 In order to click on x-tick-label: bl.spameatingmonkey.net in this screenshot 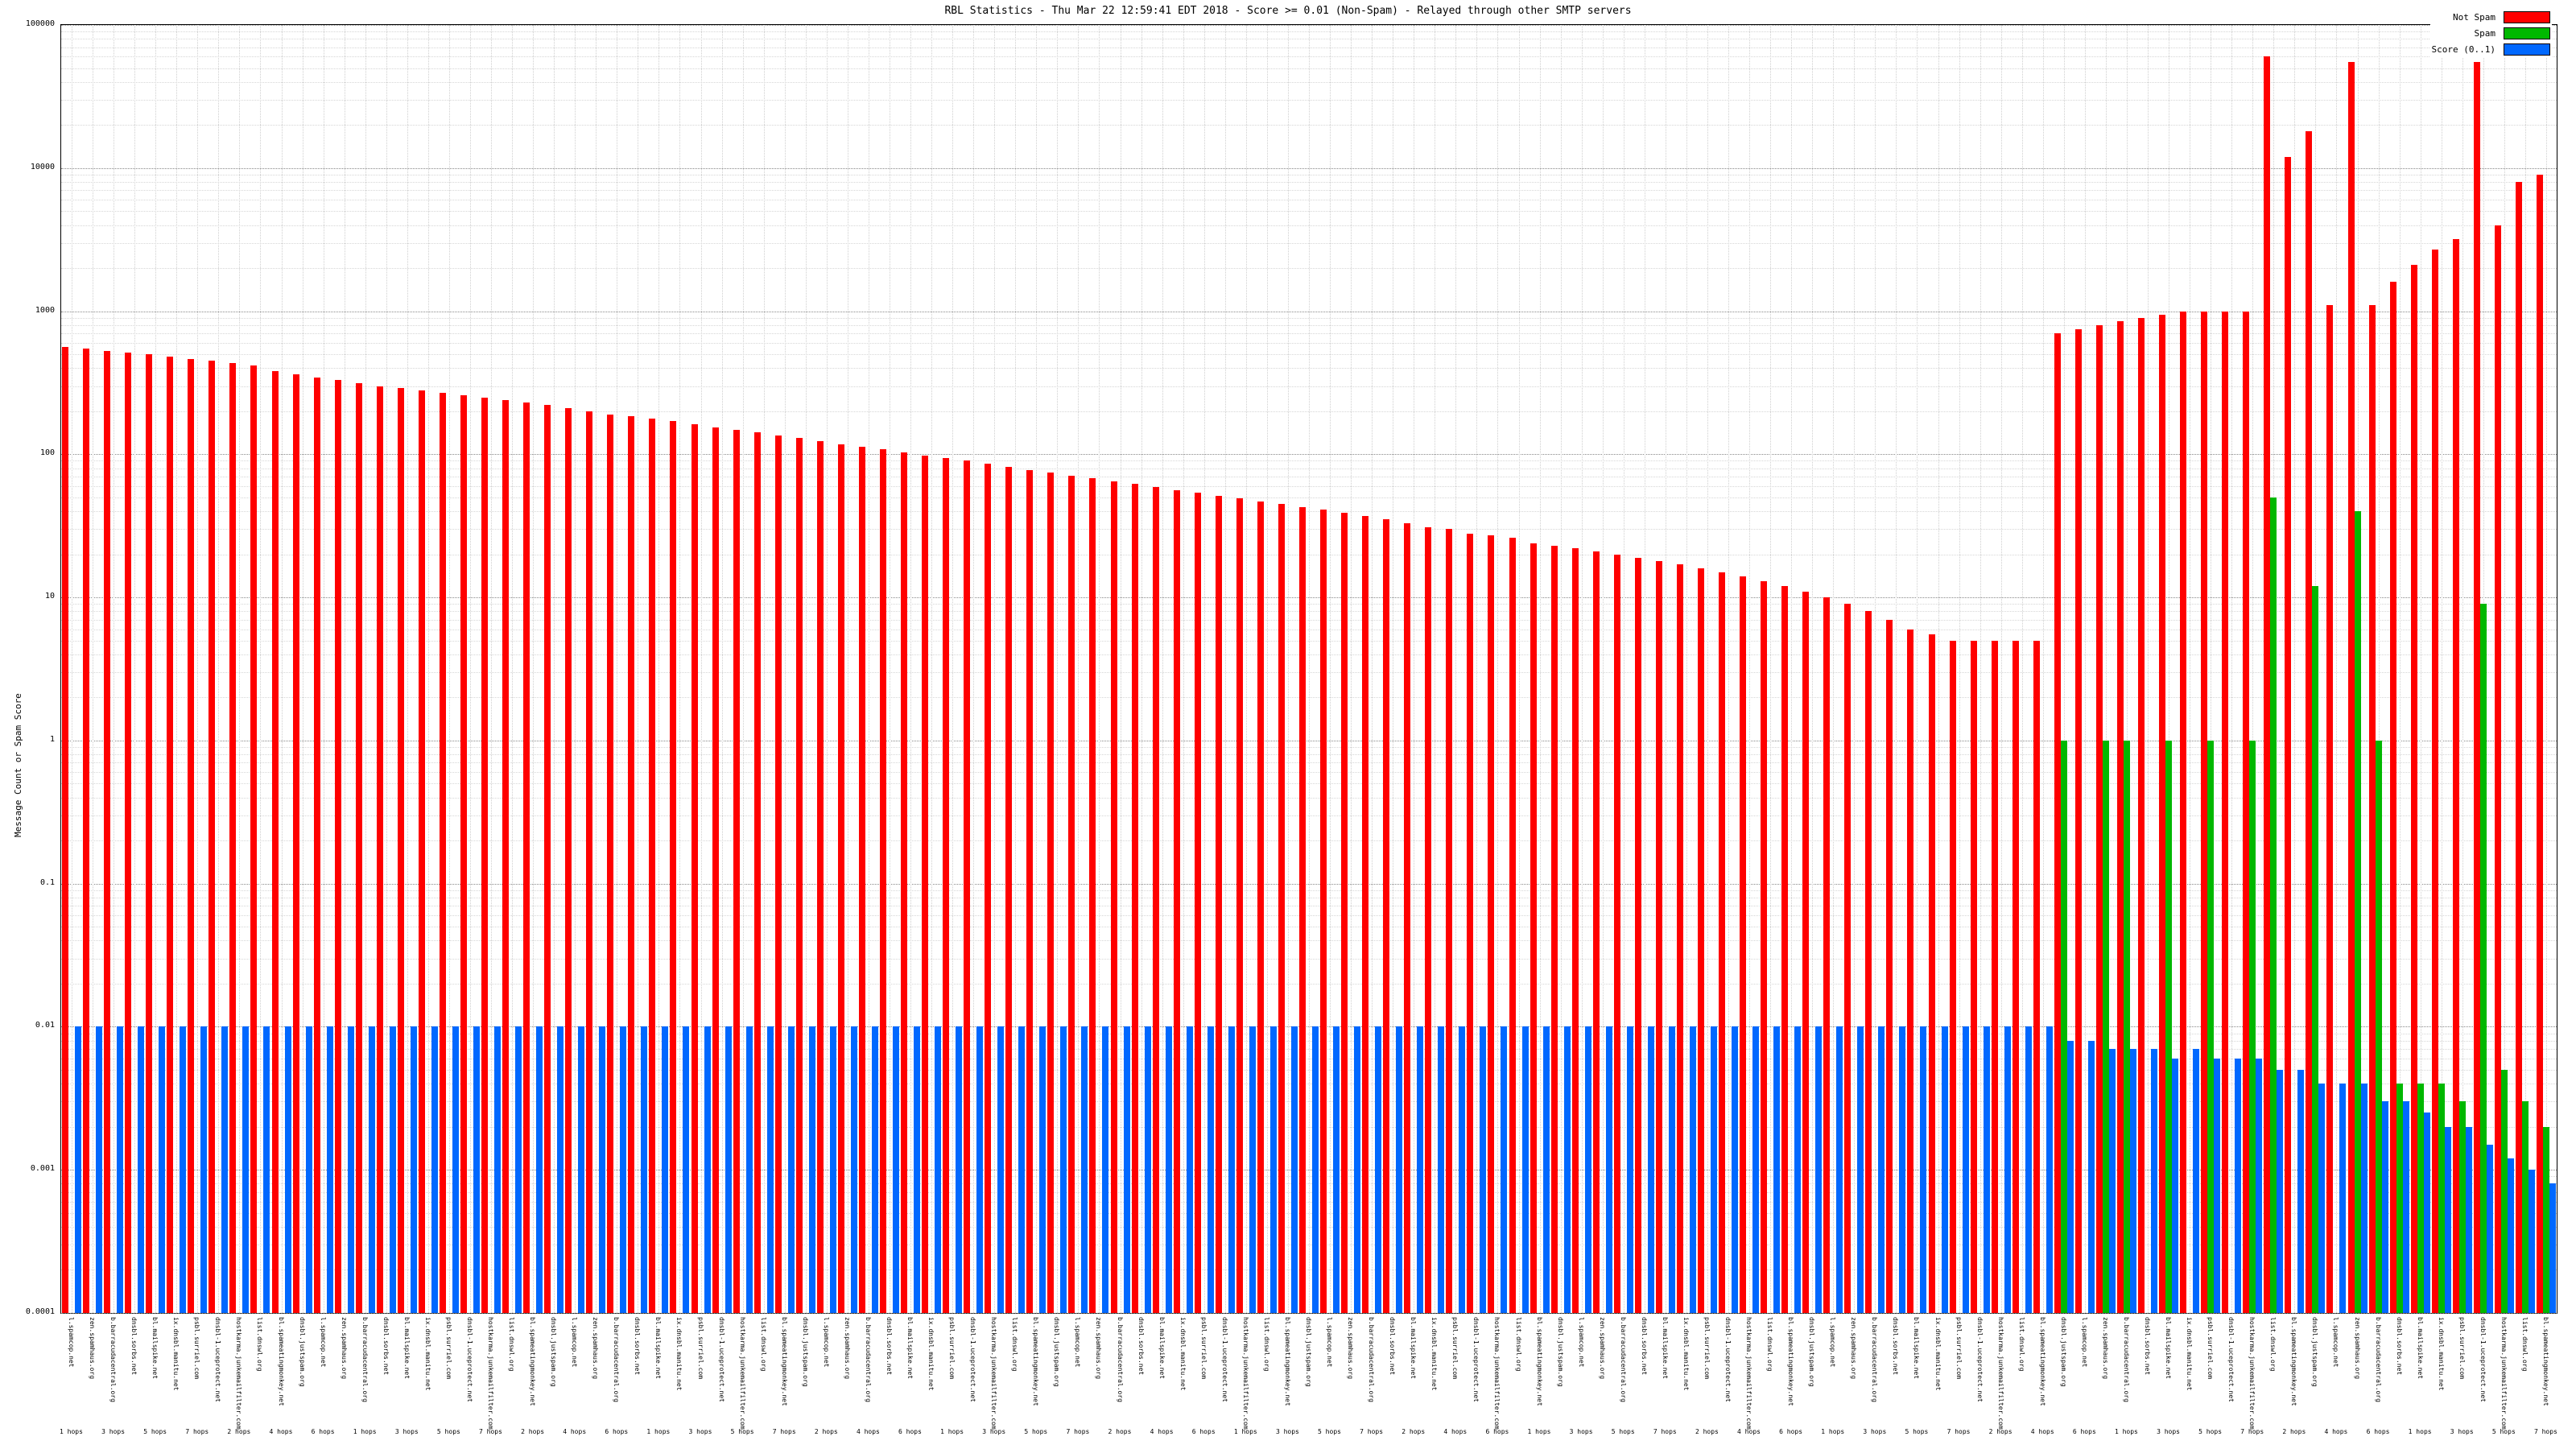, I will do `click(1036, 1361)`.